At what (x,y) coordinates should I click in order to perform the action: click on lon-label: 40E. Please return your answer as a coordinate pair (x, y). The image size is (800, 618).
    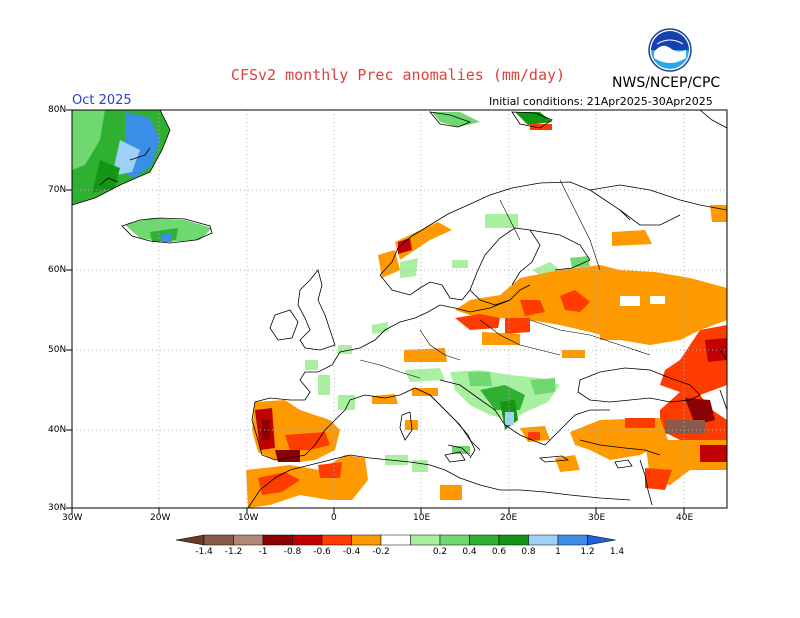
    Looking at the image, I should click on (685, 518).